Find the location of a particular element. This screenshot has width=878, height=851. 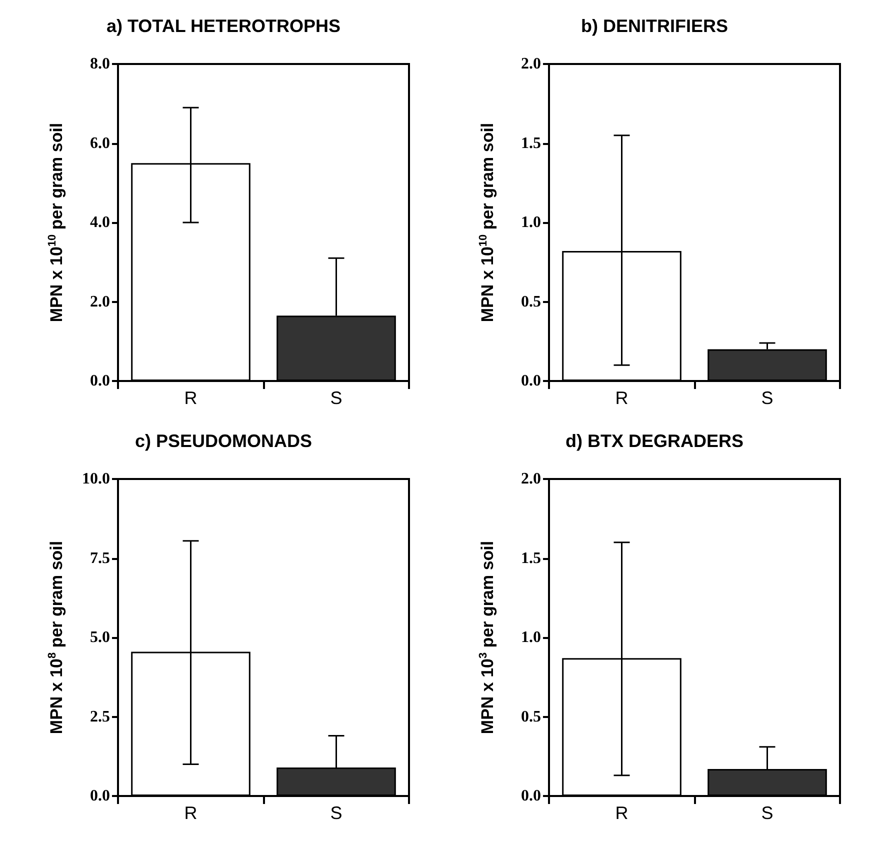

y-tick-label: 5.0 is located at coordinates (100, 637).